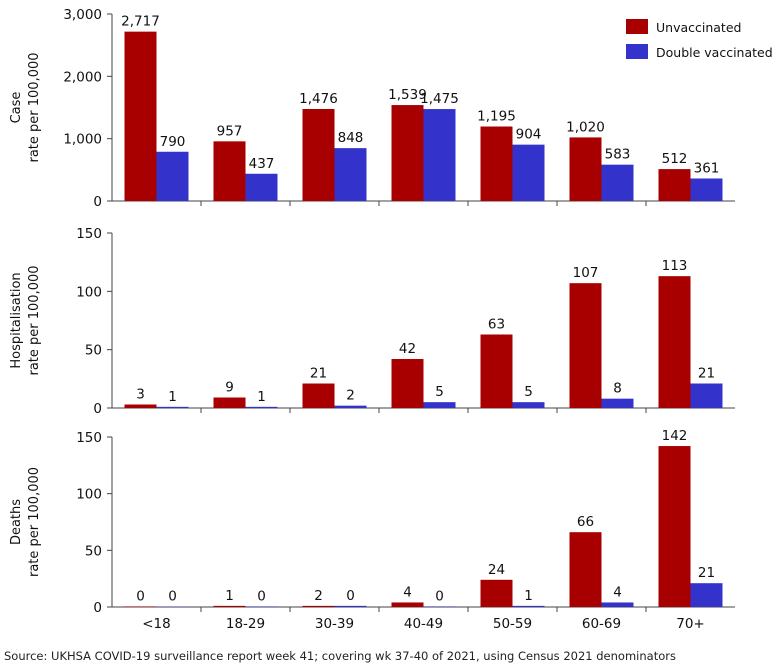 The image size is (781, 672). What do you see at coordinates (140, 395) in the screenshot?
I see `data-label: 3` at bounding box center [140, 395].